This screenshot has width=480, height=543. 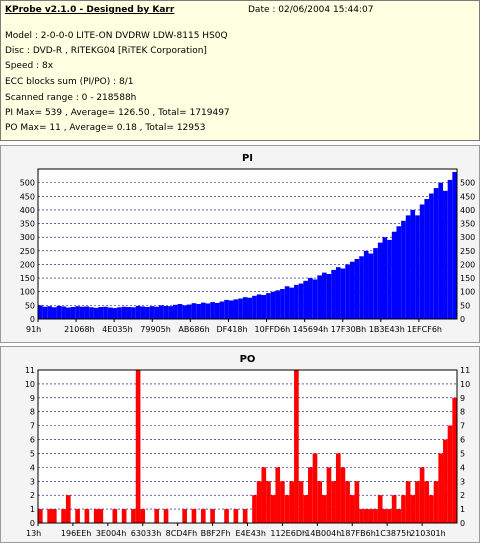 I want to click on y-tick-label-right: 7, so click(x=462, y=426).